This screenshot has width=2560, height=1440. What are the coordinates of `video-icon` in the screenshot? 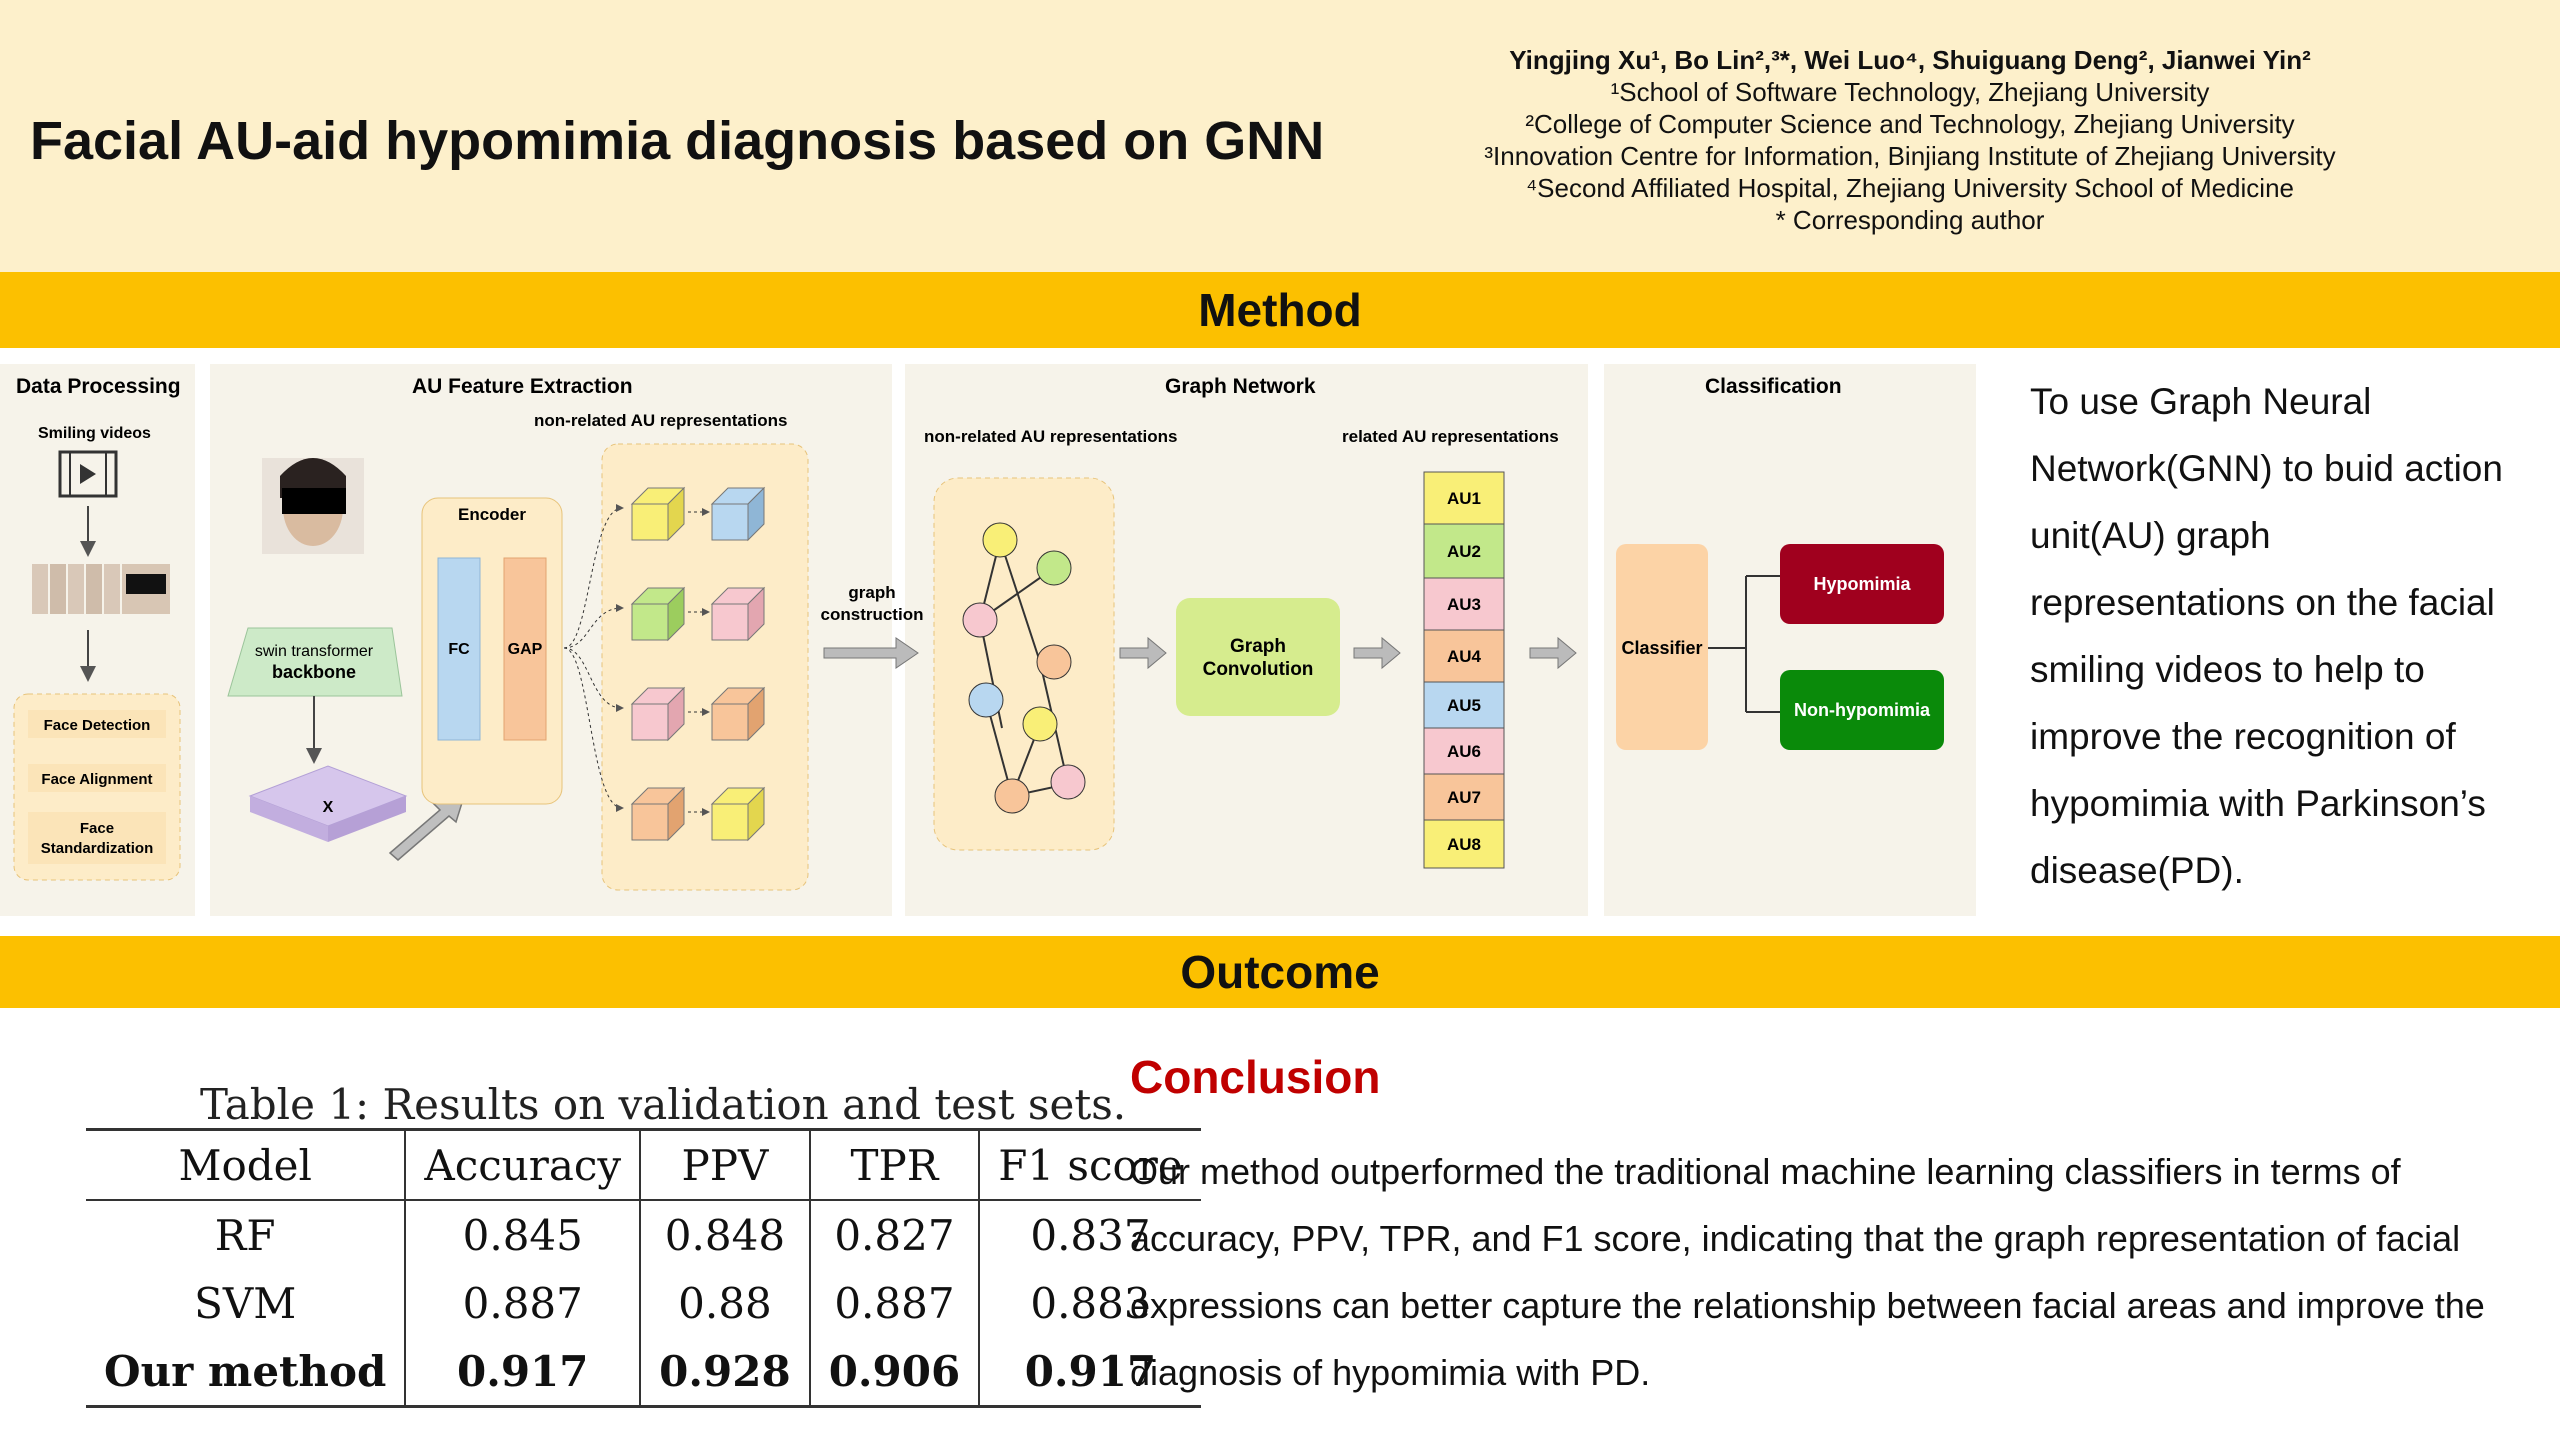 It's located at (88, 474).